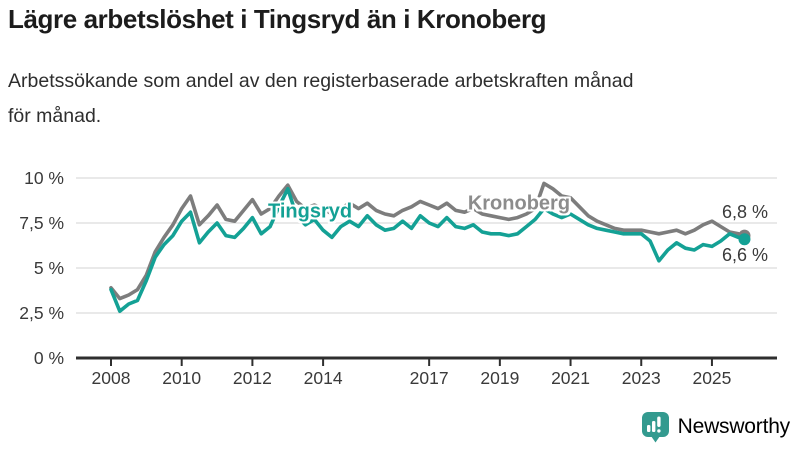 The image size is (800, 450). What do you see at coordinates (310, 211) in the screenshot?
I see `series-label-tingsryd: Tingsryd` at bounding box center [310, 211].